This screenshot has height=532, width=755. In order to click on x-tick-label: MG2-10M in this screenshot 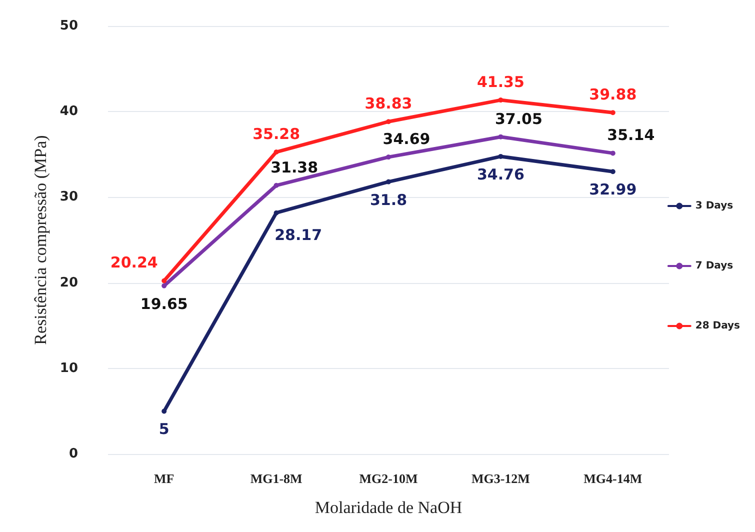, I will do `click(388, 478)`.